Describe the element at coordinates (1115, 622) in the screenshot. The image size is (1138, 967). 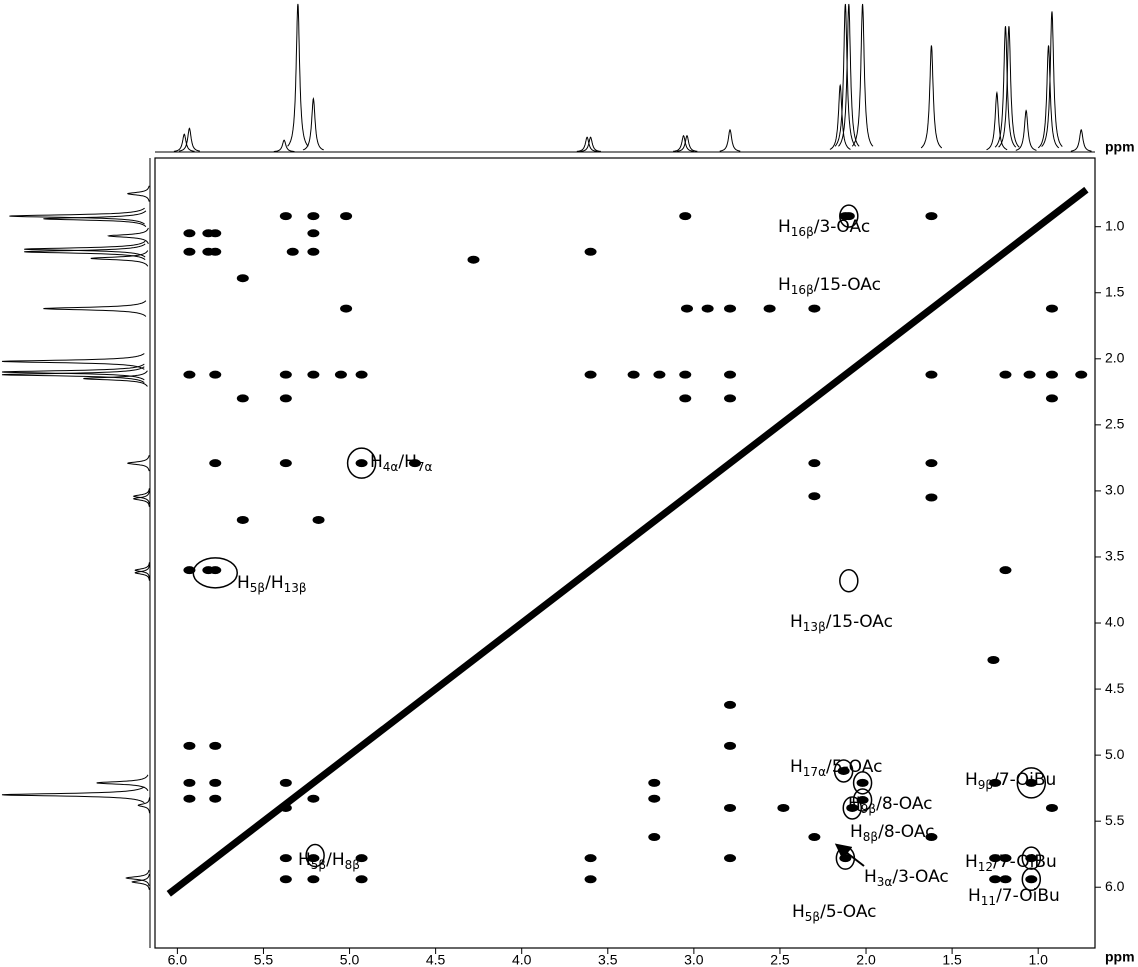
I see `y-tick-label: 4.0` at that location.